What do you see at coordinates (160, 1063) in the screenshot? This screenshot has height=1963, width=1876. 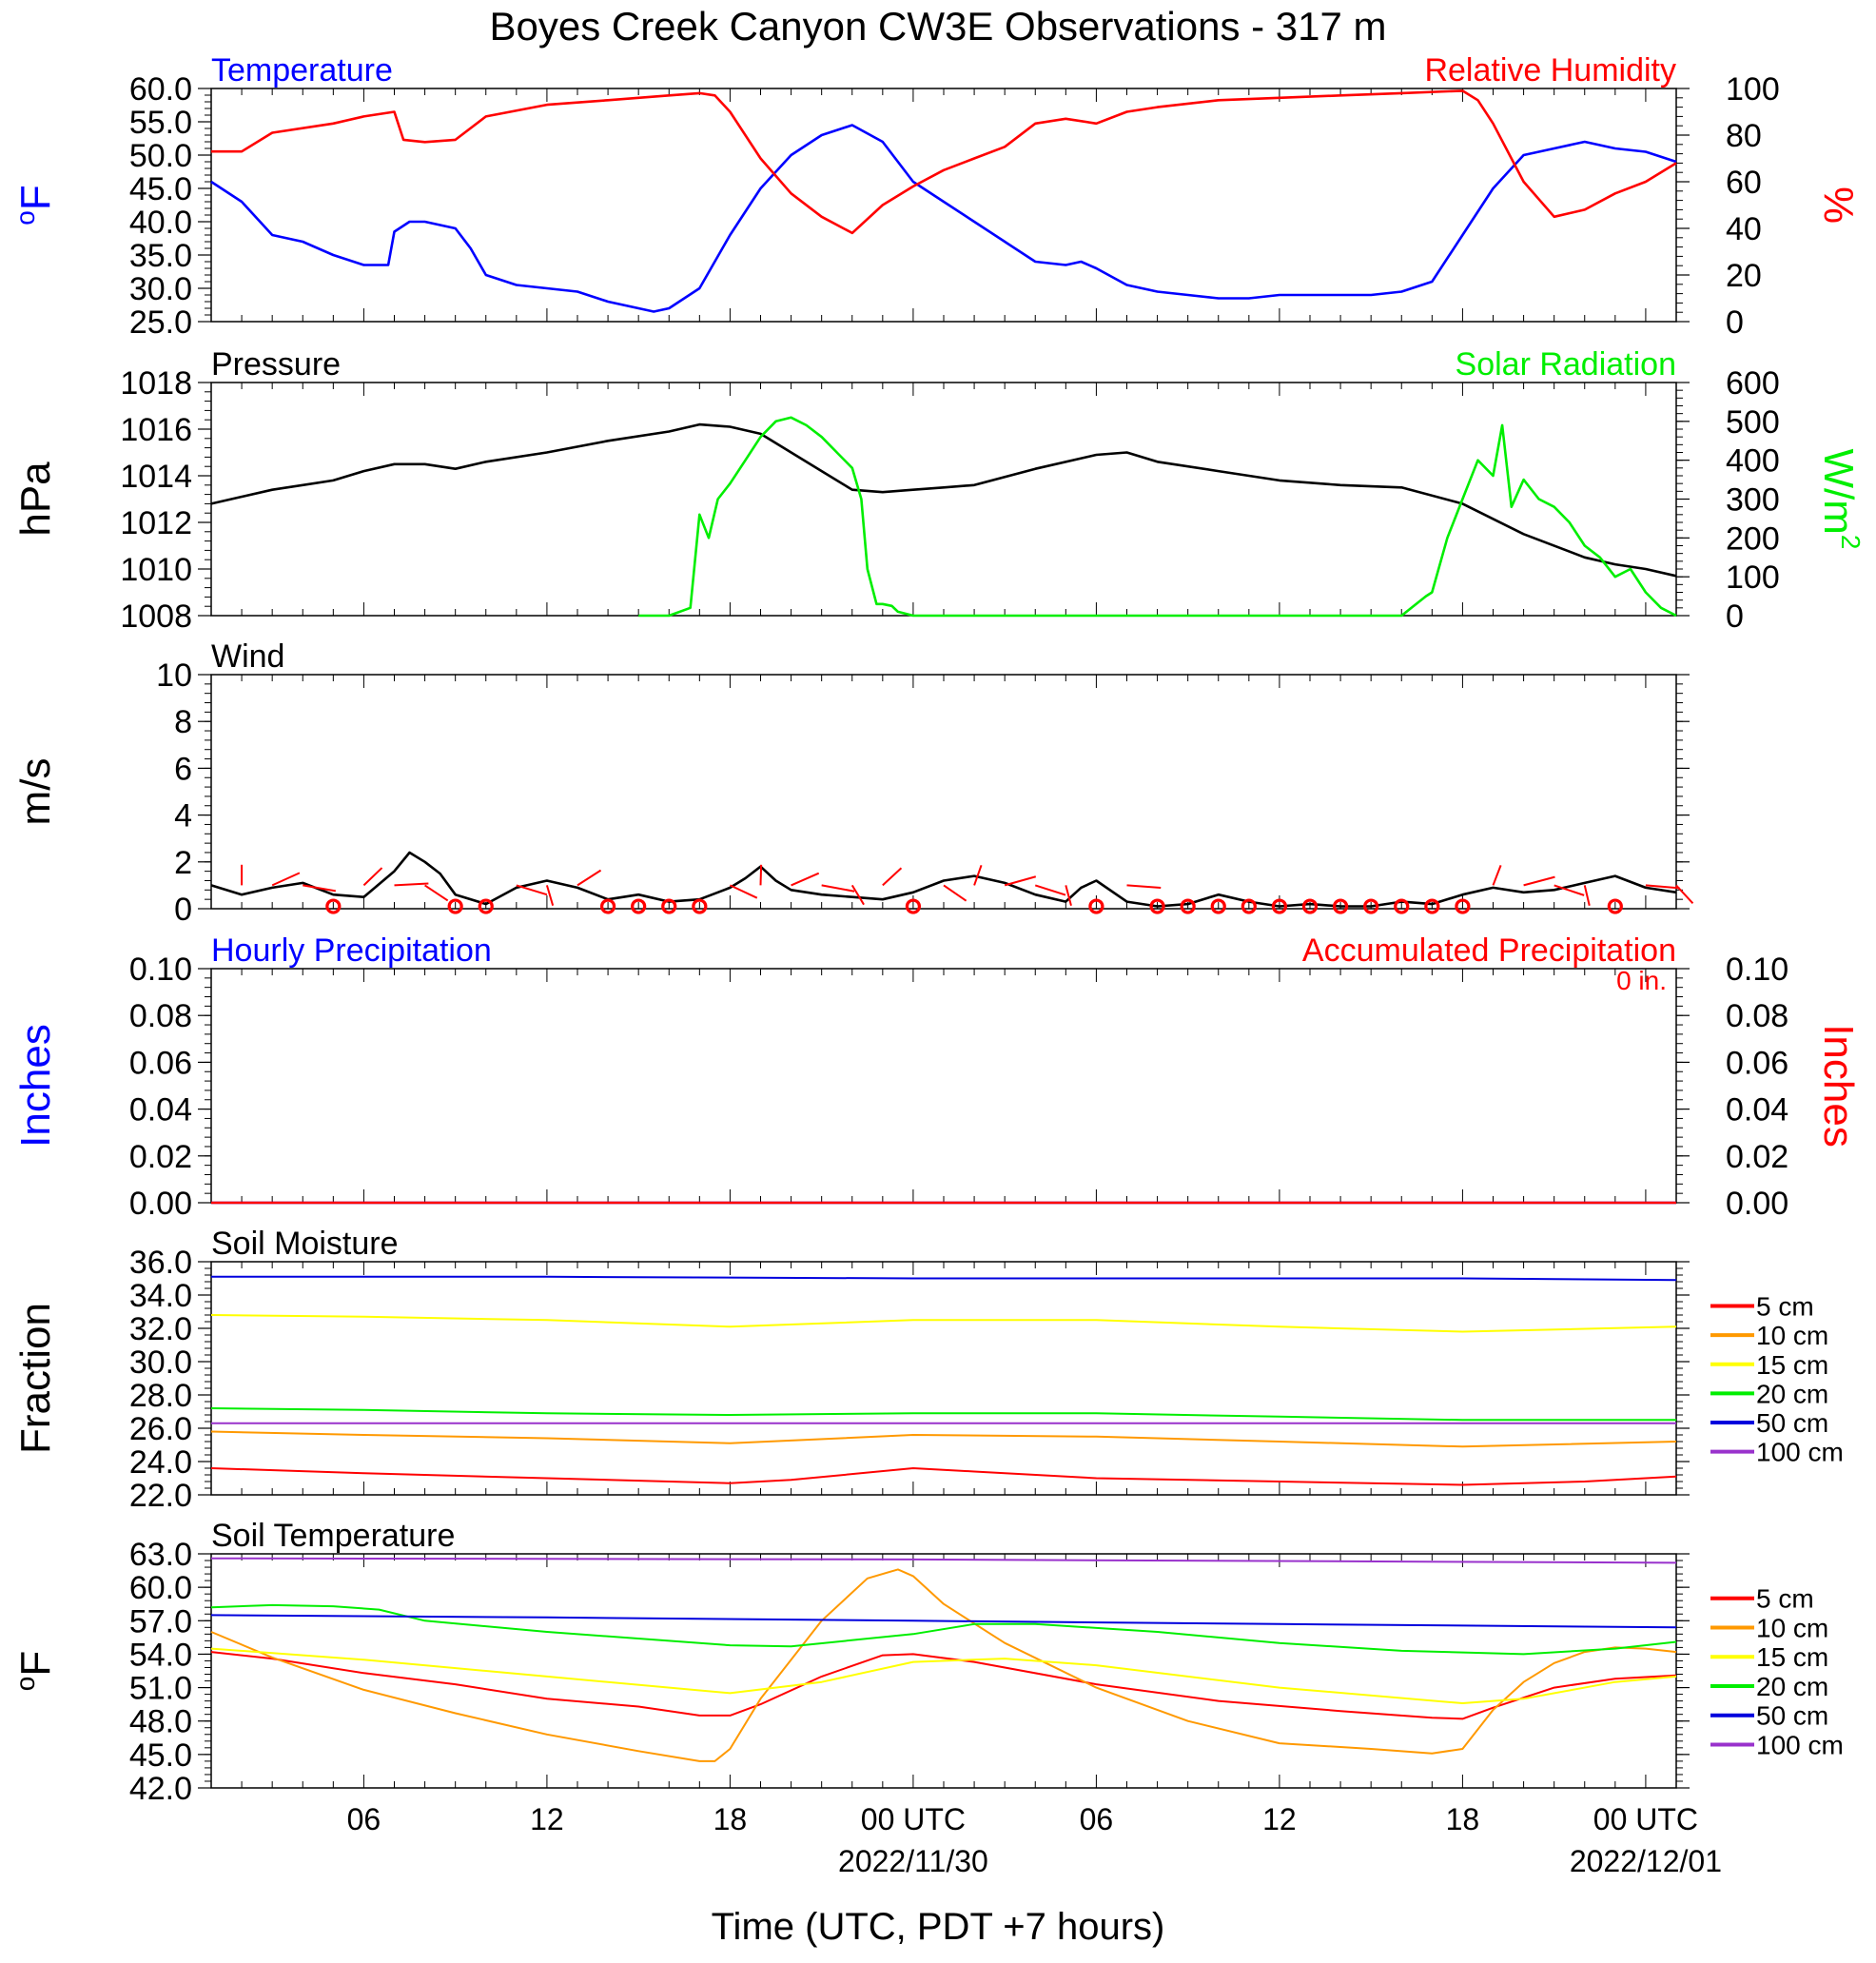 I see `y-left-tick-label: 0.06` at bounding box center [160, 1063].